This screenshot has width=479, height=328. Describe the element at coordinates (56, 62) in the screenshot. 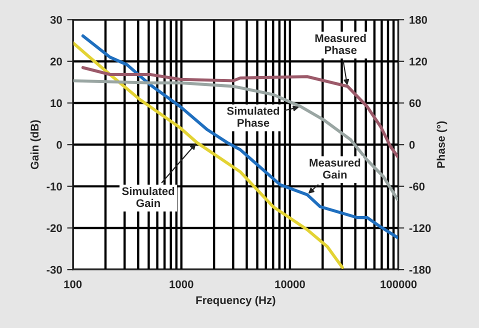

I see `y-tick-label: 20` at that location.